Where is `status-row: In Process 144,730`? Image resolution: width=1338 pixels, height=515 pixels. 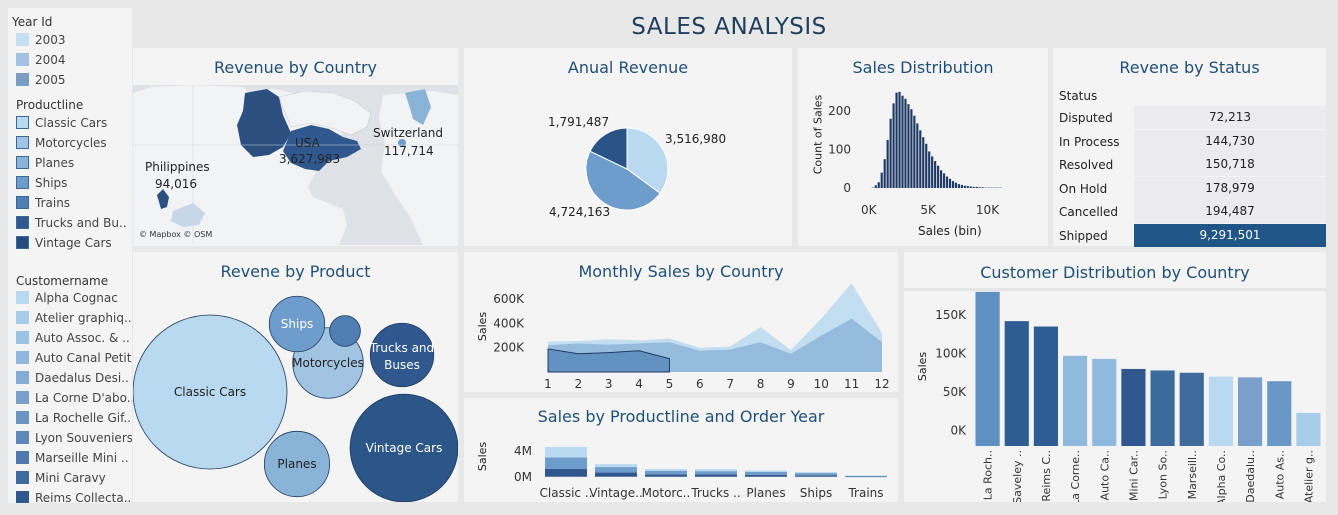 status-row: In Process 144,730 is located at coordinates (1189, 141).